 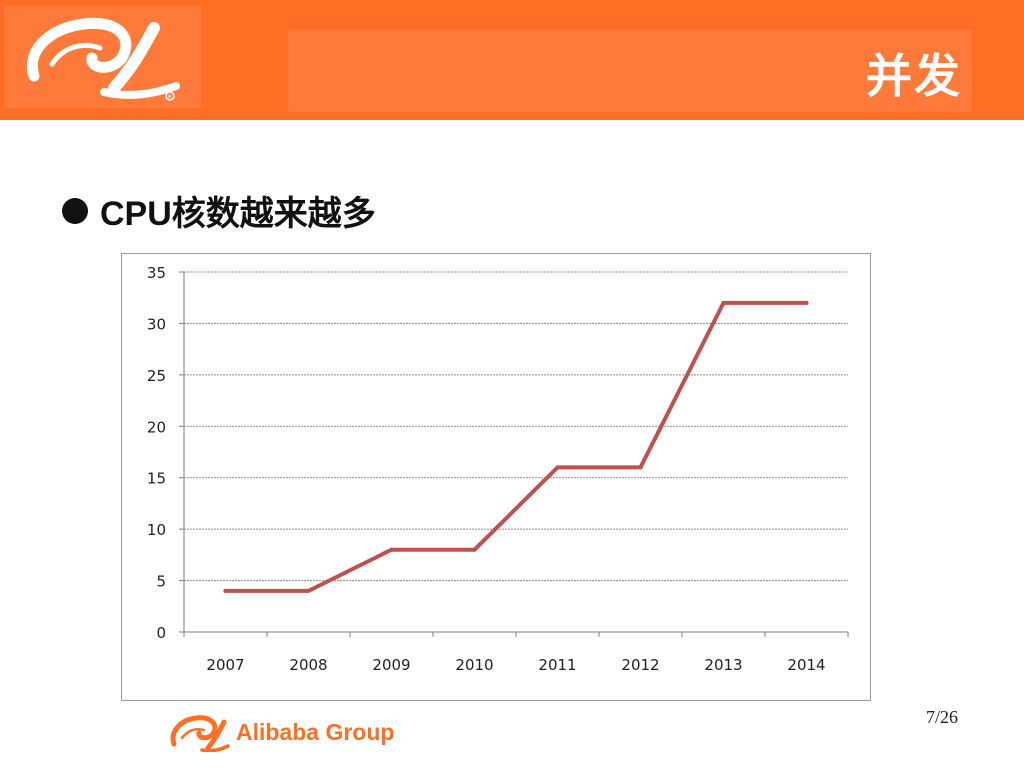 What do you see at coordinates (315, 731) in the screenshot?
I see `footer-brand: Alibaba Group` at bounding box center [315, 731].